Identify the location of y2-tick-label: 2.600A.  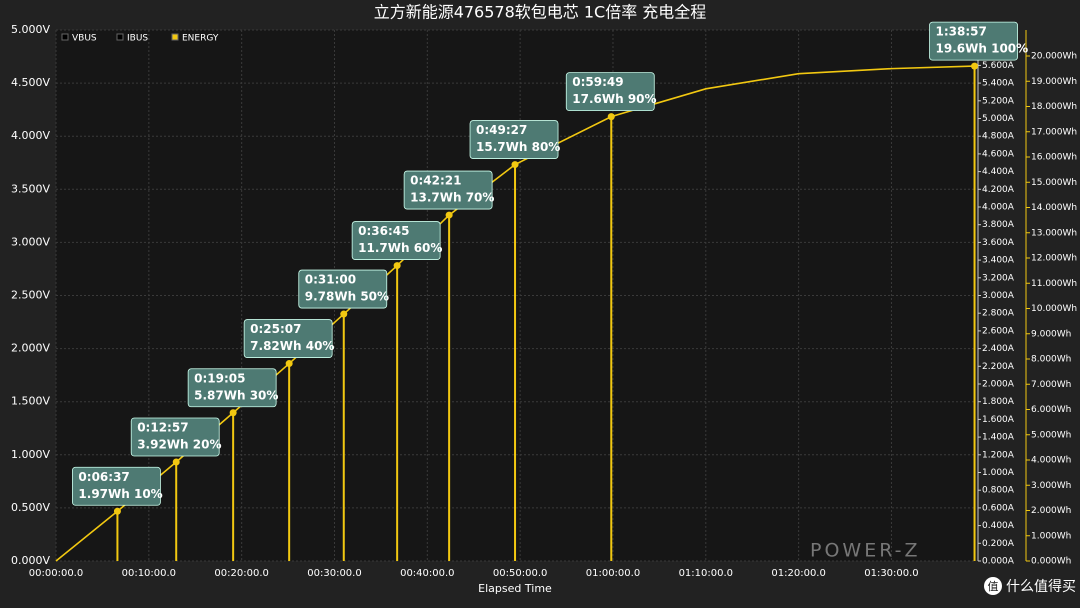
(998, 331).